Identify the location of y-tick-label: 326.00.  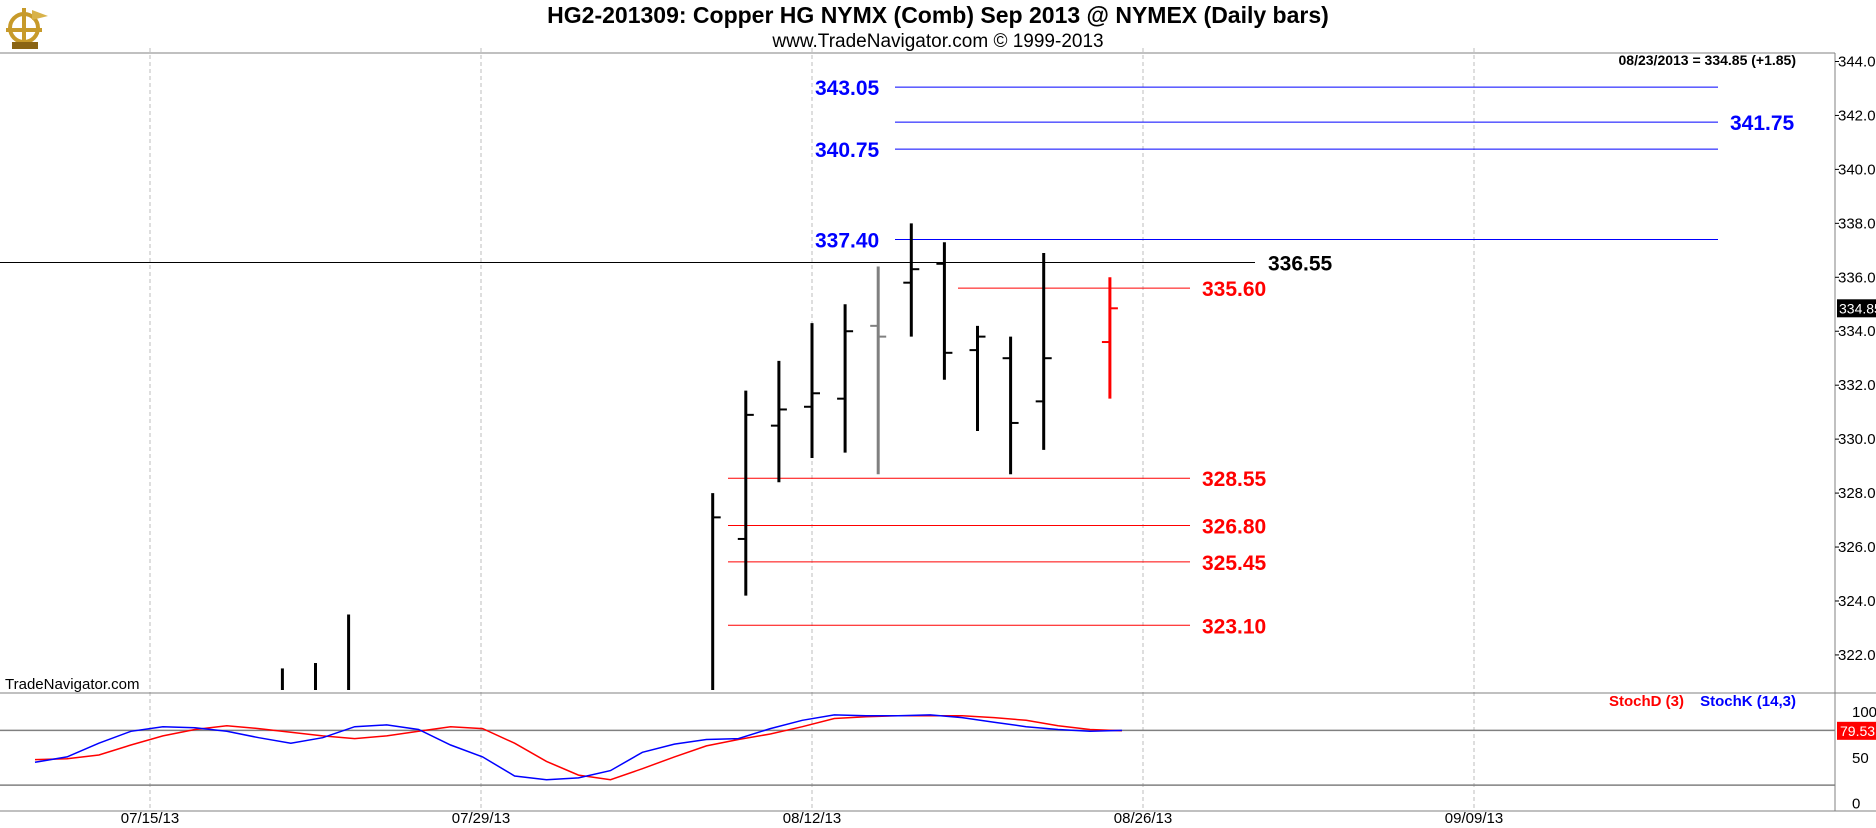
(1857, 547).